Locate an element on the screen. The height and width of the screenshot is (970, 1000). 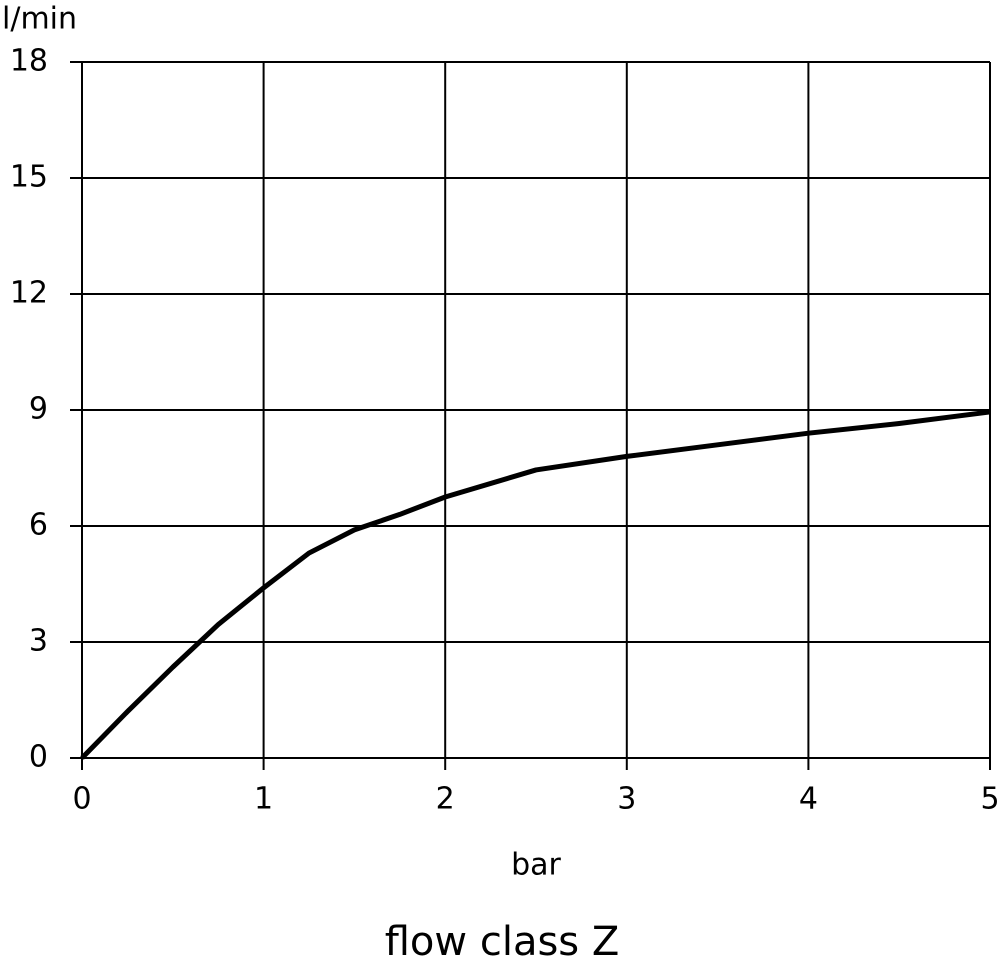
x-axis-label: bar is located at coordinates (536, 865).